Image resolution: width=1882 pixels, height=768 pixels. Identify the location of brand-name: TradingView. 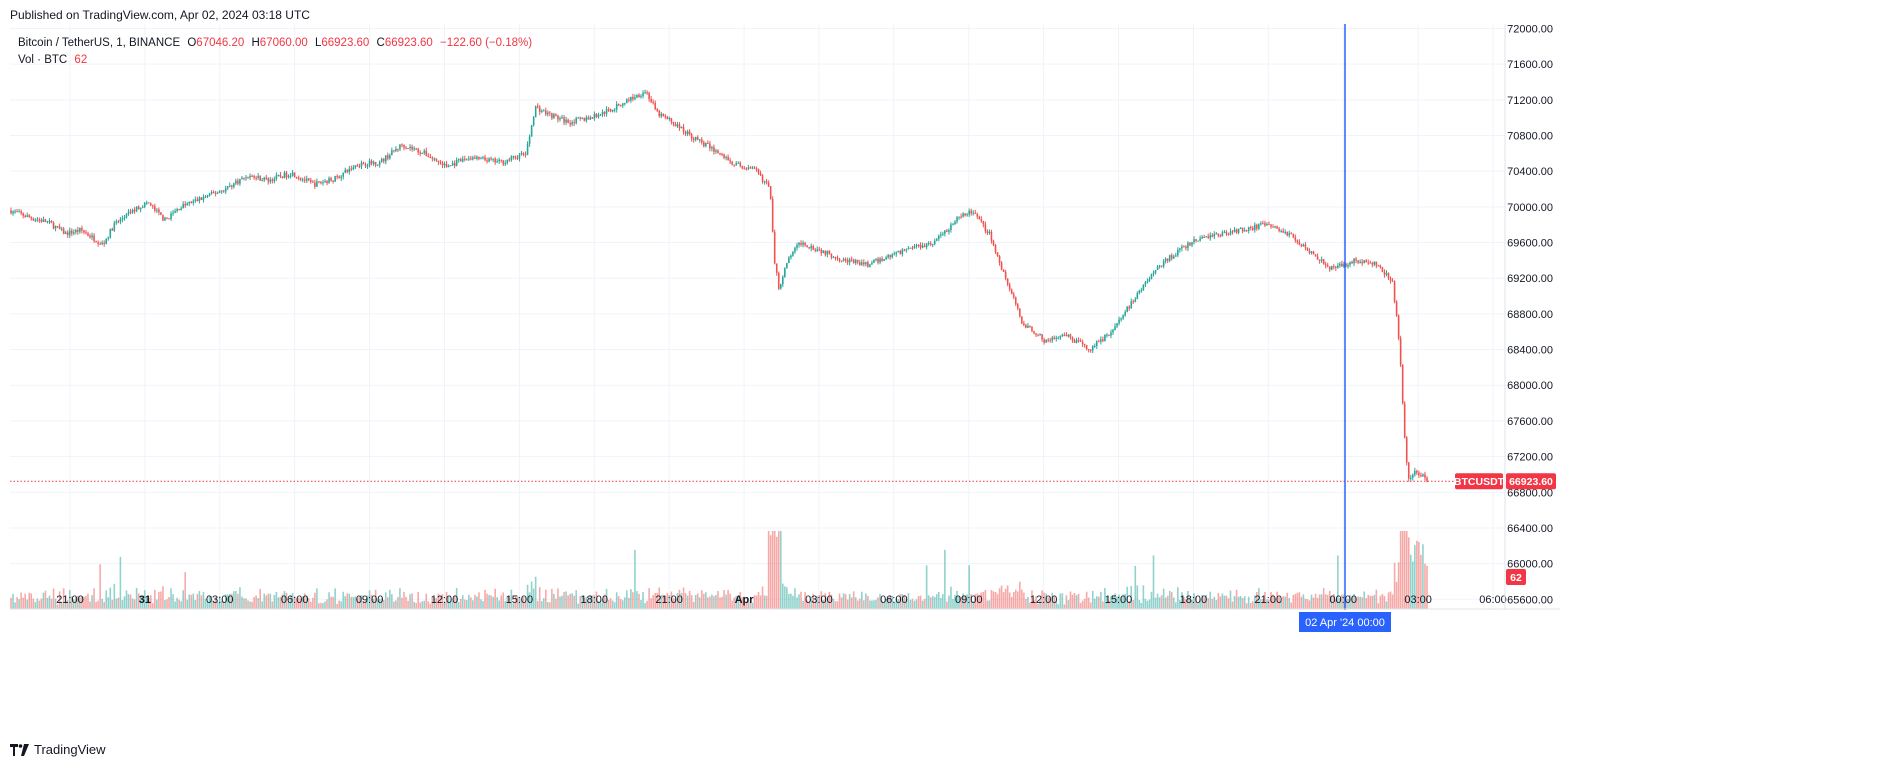
(70, 749).